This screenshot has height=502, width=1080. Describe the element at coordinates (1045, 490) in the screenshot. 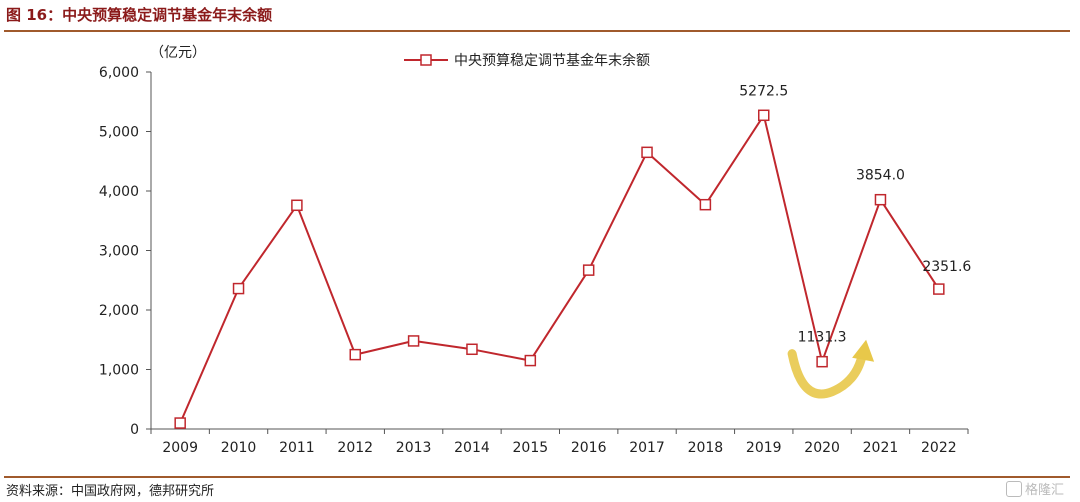

I see `watermark-text: 格隆汇` at that location.